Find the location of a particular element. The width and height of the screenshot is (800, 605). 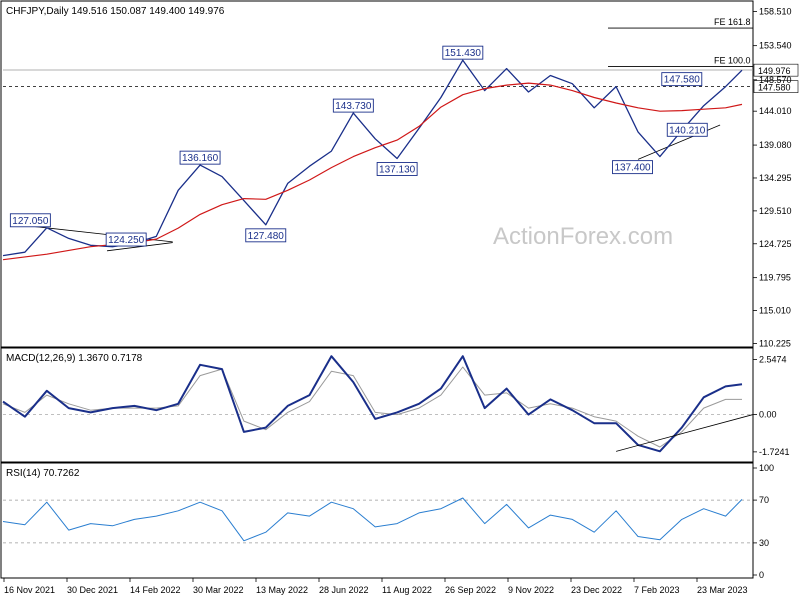

price-y-tick-label: 158.510 is located at coordinates (775, 11).